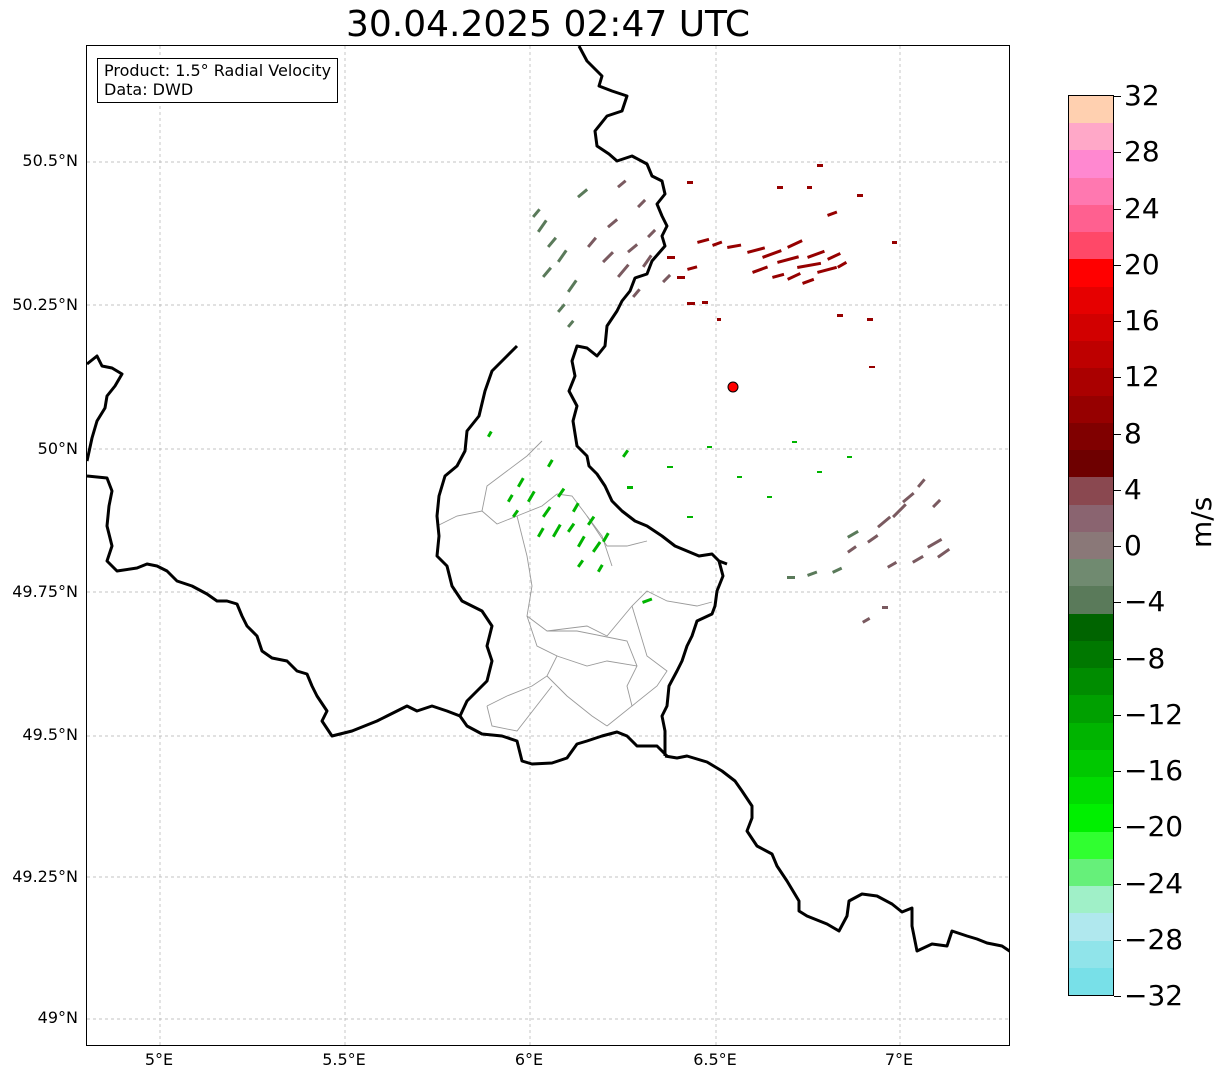 Image resolution: width=1225 pixels, height=1081 pixels. Describe the element at coordinates (45, 591) in the screenshot. I see `lat-label: 49.75°N` at that location.